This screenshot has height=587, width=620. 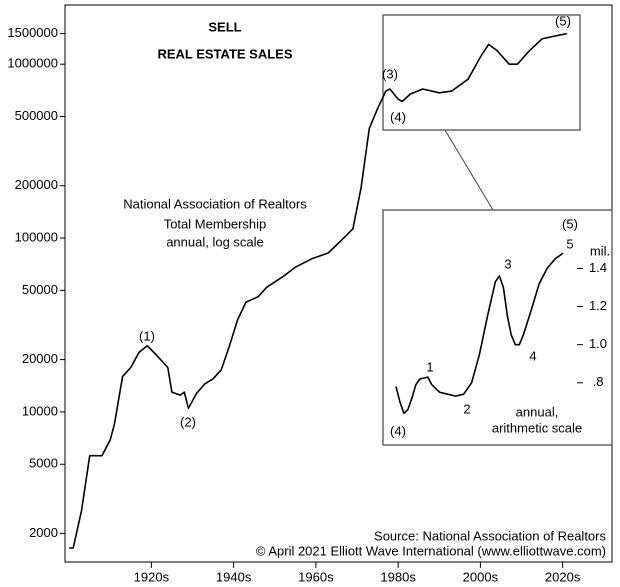 I want to click on wave-label: 2, so click(x=466, y=408).